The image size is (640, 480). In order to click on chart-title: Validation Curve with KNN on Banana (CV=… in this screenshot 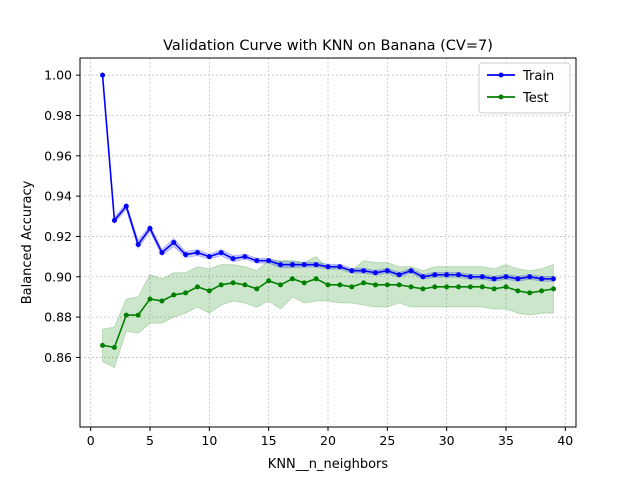, I will do `click(328, 46)`.